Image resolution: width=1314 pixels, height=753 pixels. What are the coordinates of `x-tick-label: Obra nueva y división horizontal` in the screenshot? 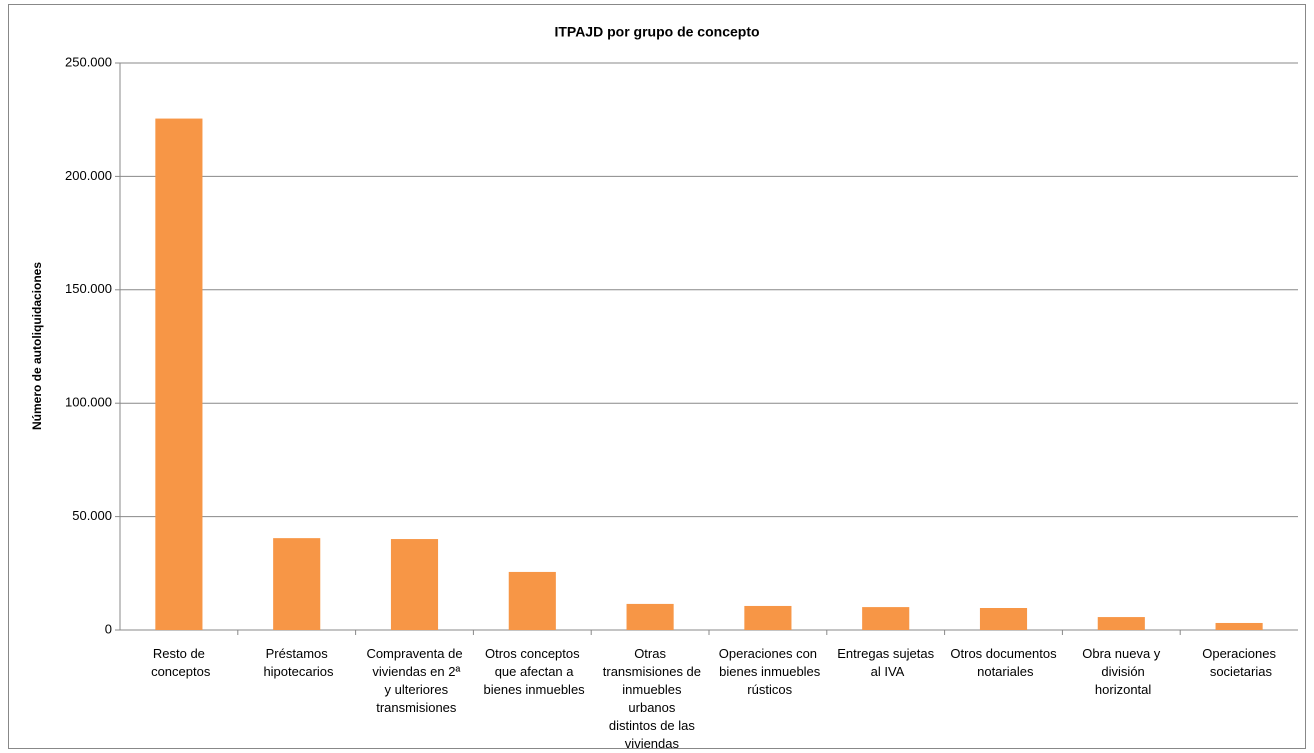 It's located at (1121, 671).